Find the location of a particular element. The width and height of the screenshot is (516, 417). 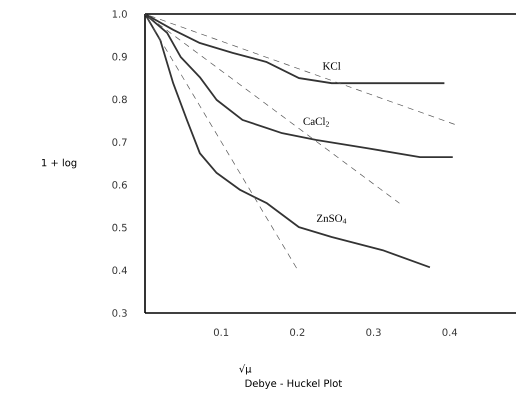

x-tick-label: 0.3 is located at coordinates (373, 332).